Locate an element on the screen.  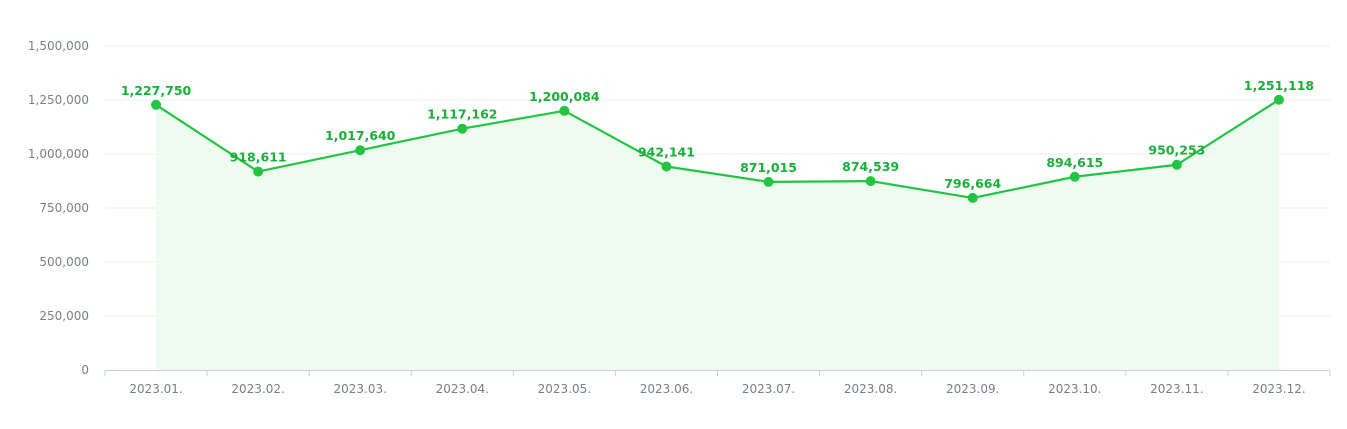
x-tick-label: 2023.10. is located at coordinates (1074, 389).